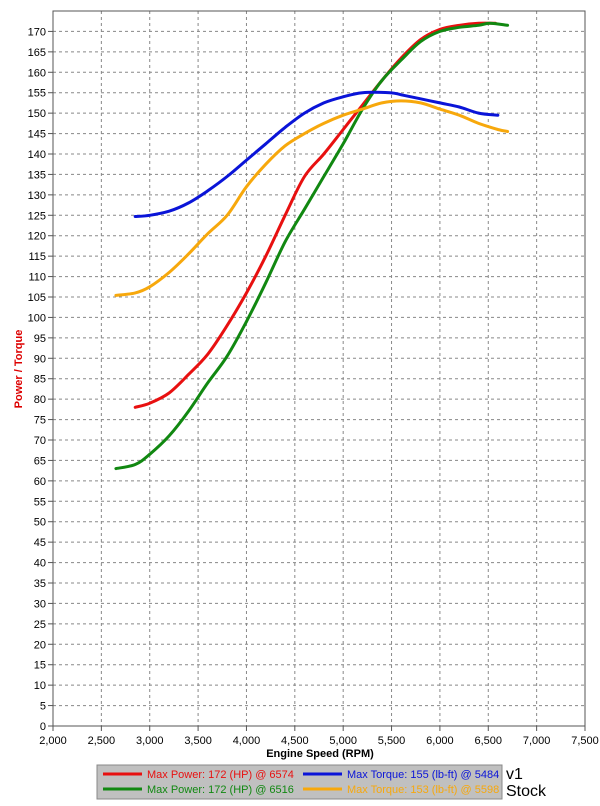 The image size is (600, 806). I want to click on x-tick-label: 3,000, so click(150, 741).